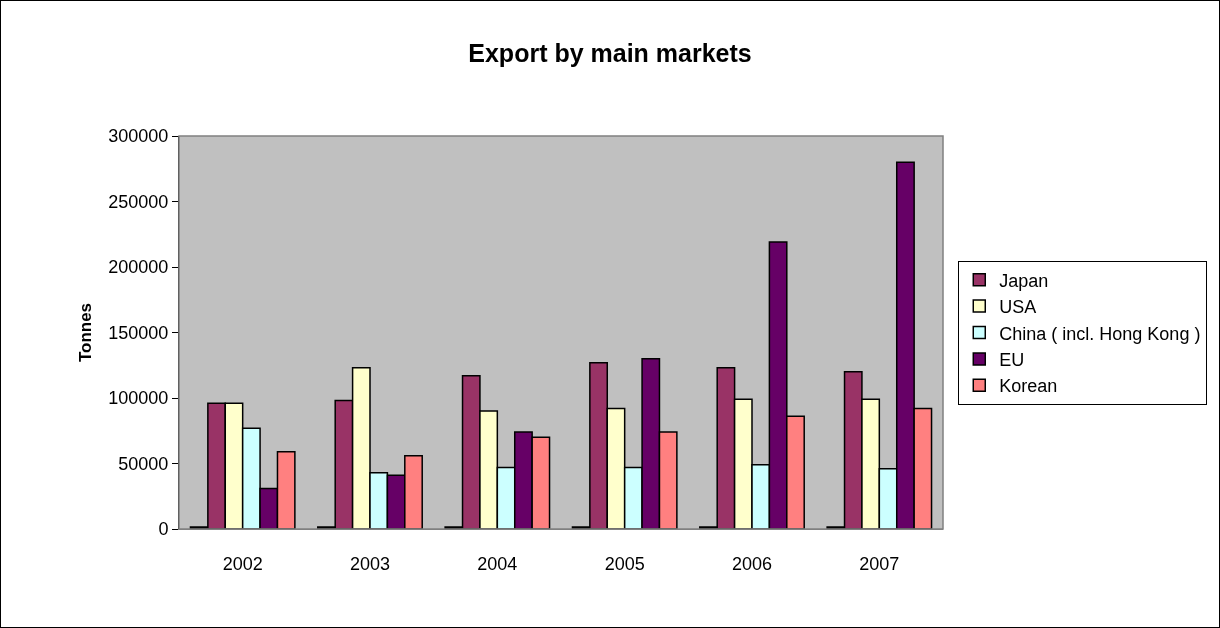 This screenshot has height=628, width=1220. Describe the element at coordinates (138, 332) in the screenshot. I see `y-tick-label: 150000` at that location.